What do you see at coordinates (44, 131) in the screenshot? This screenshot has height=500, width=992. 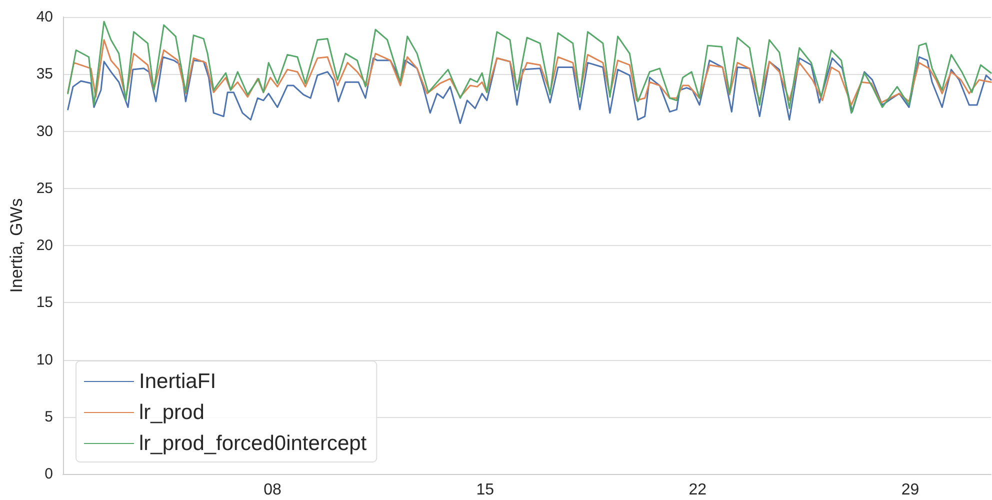 I see `y-tick-label: 30` at bounding box center [44, 131].